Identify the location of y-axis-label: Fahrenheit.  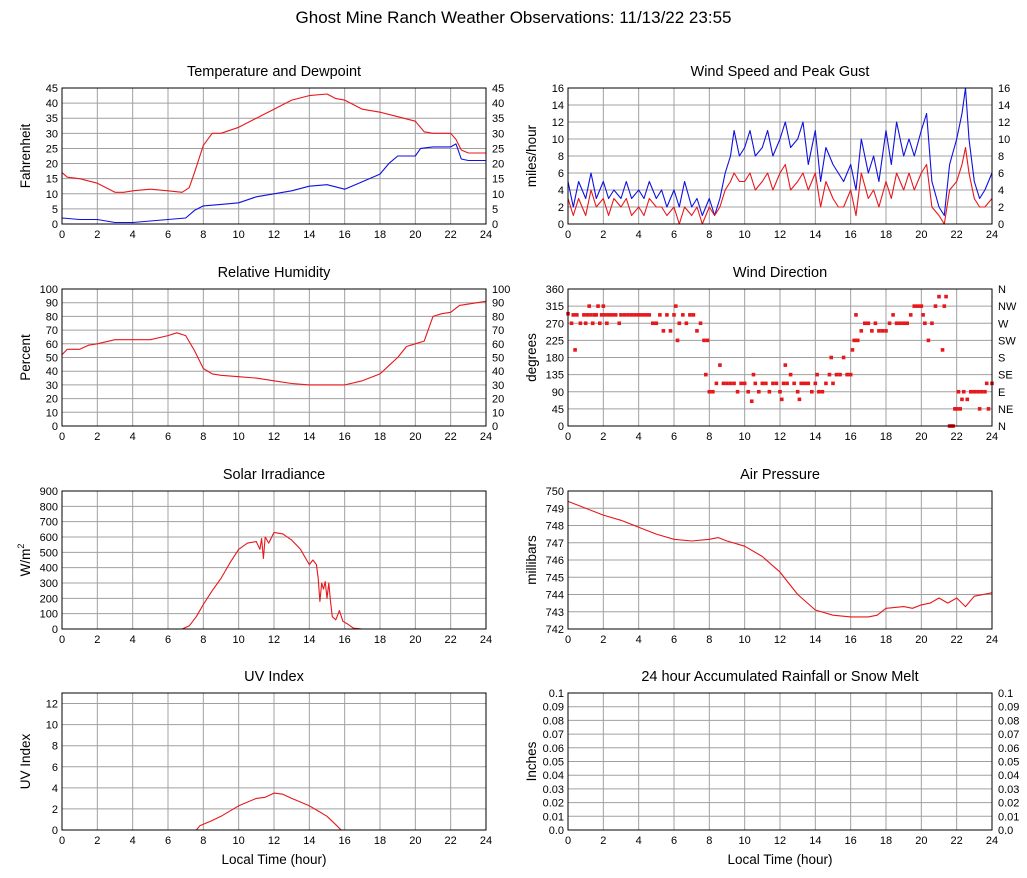
(25, 155).